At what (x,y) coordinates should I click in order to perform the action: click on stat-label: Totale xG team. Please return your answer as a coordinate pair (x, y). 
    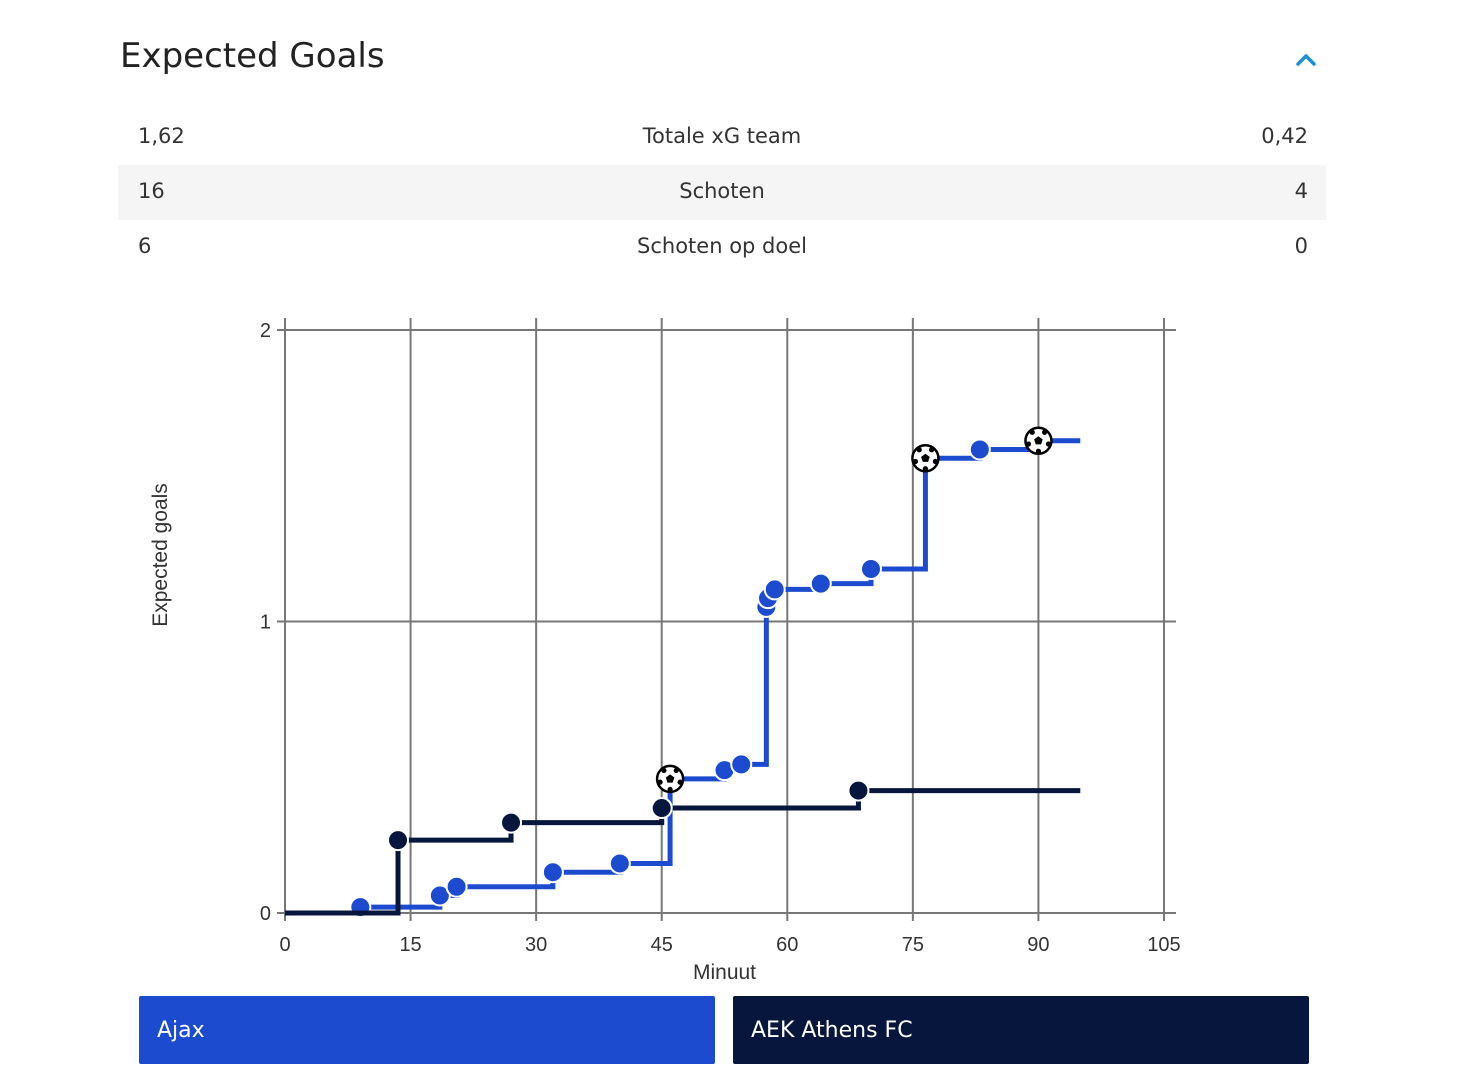
    Looking at the image, I should click on (722, 136).